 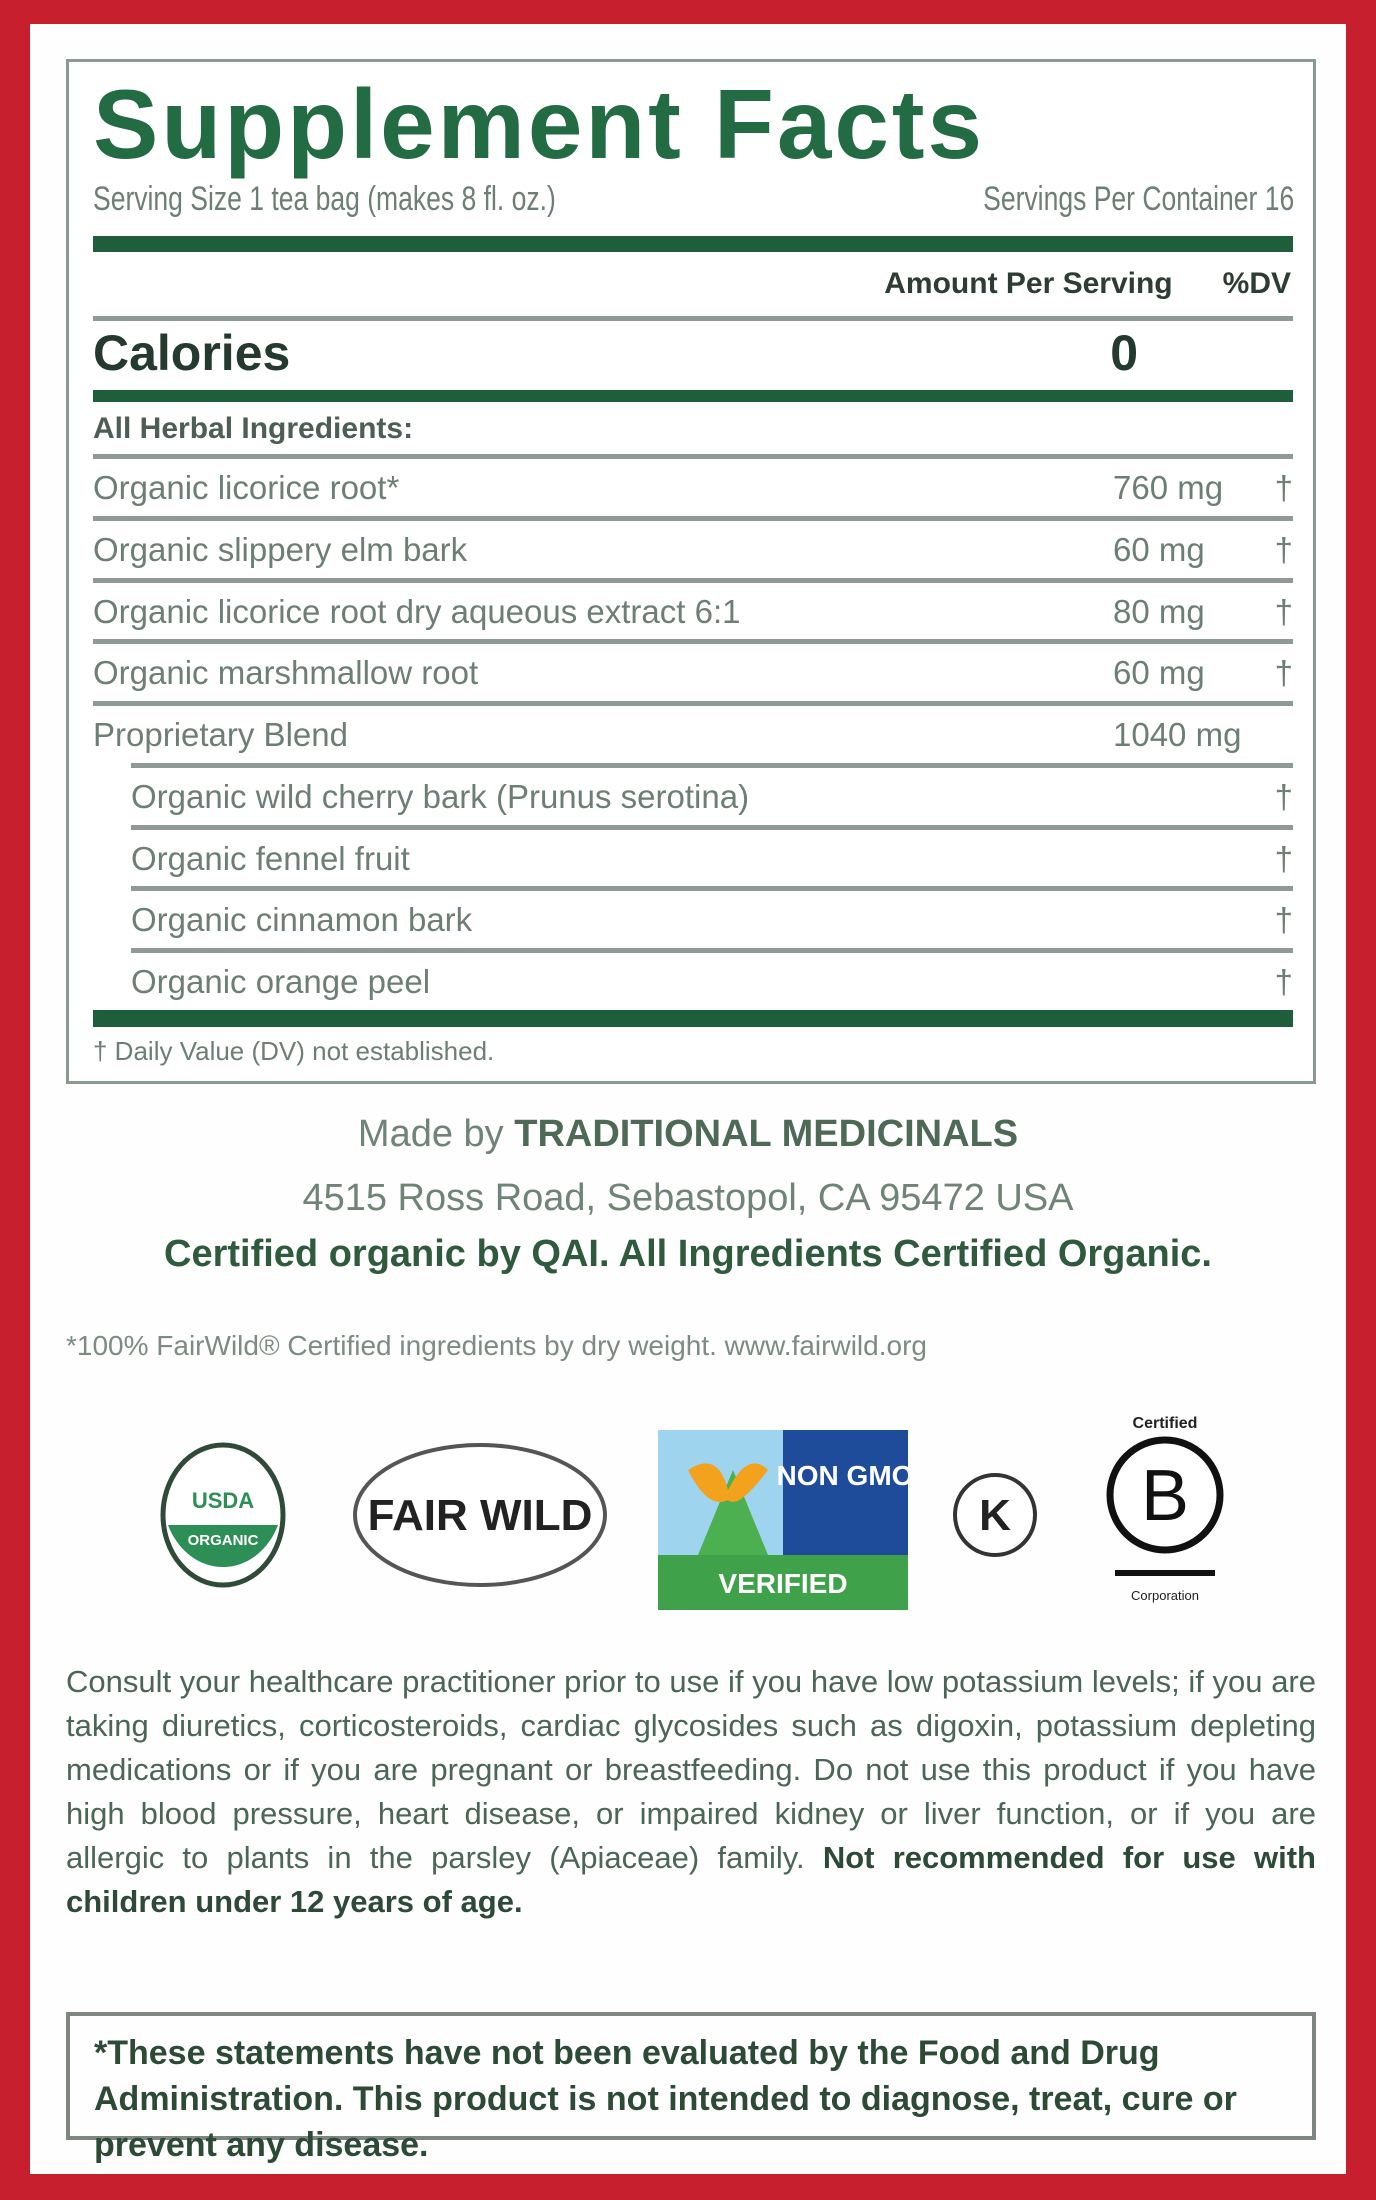 I want to click on ingredient-row: Proprietary Blend 1040 mg, so click(x=693, y=732).